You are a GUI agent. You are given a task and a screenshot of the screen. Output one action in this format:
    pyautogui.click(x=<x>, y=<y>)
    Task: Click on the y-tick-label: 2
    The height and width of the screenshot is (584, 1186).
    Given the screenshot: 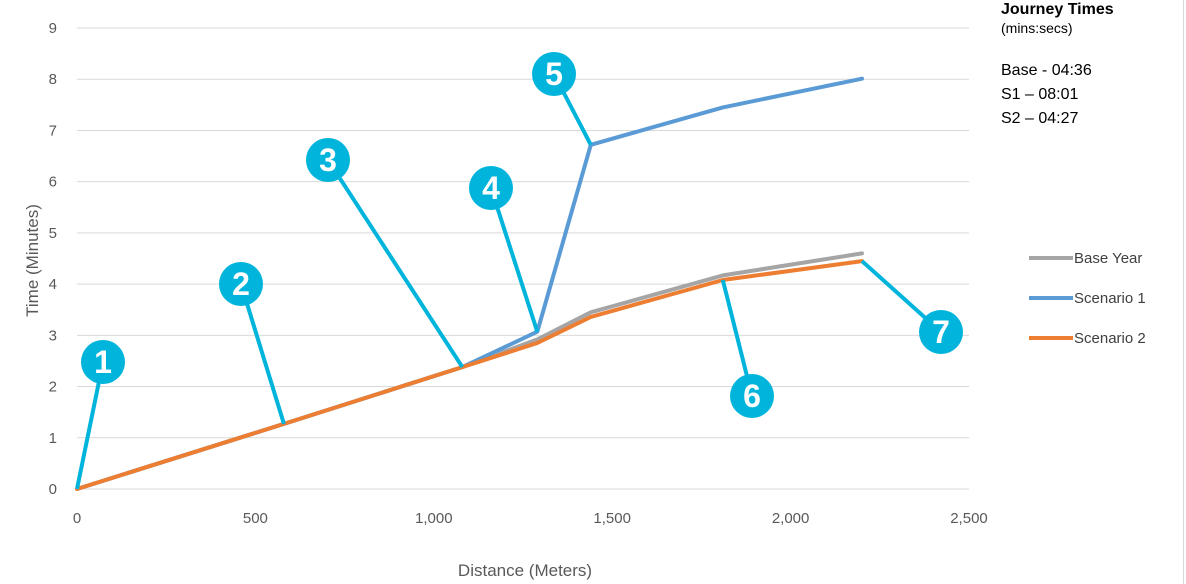 What is the action you would take?
    pyautogui.click(x=53, y=387)
    